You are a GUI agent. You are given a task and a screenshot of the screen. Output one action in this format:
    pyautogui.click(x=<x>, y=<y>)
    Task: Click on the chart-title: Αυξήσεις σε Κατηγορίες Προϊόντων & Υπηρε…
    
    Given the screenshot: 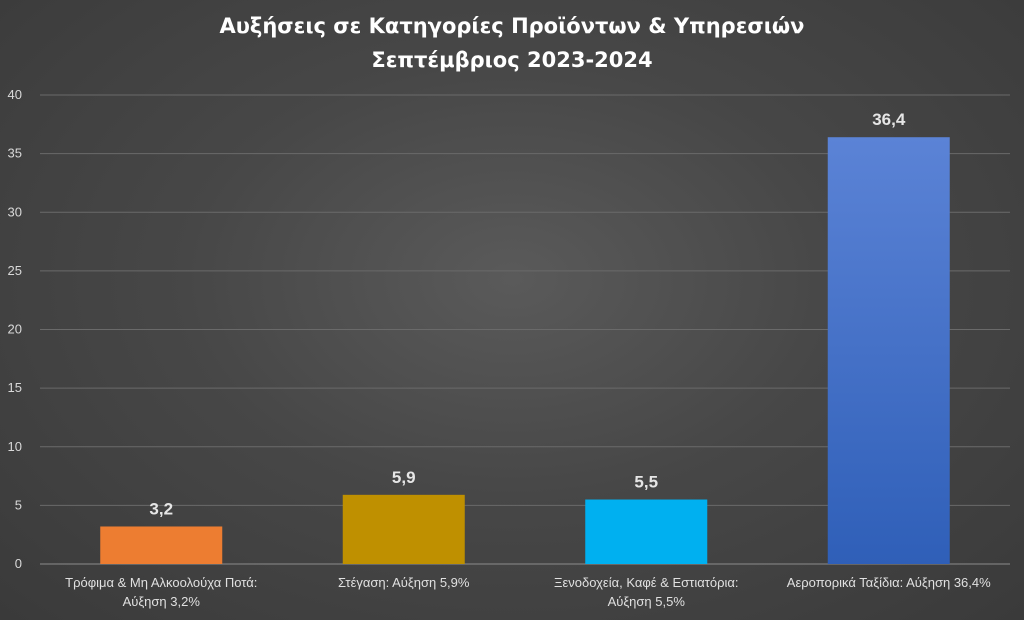 What is the action you would take?
    pyautogui.click(x=511, y=43)
    